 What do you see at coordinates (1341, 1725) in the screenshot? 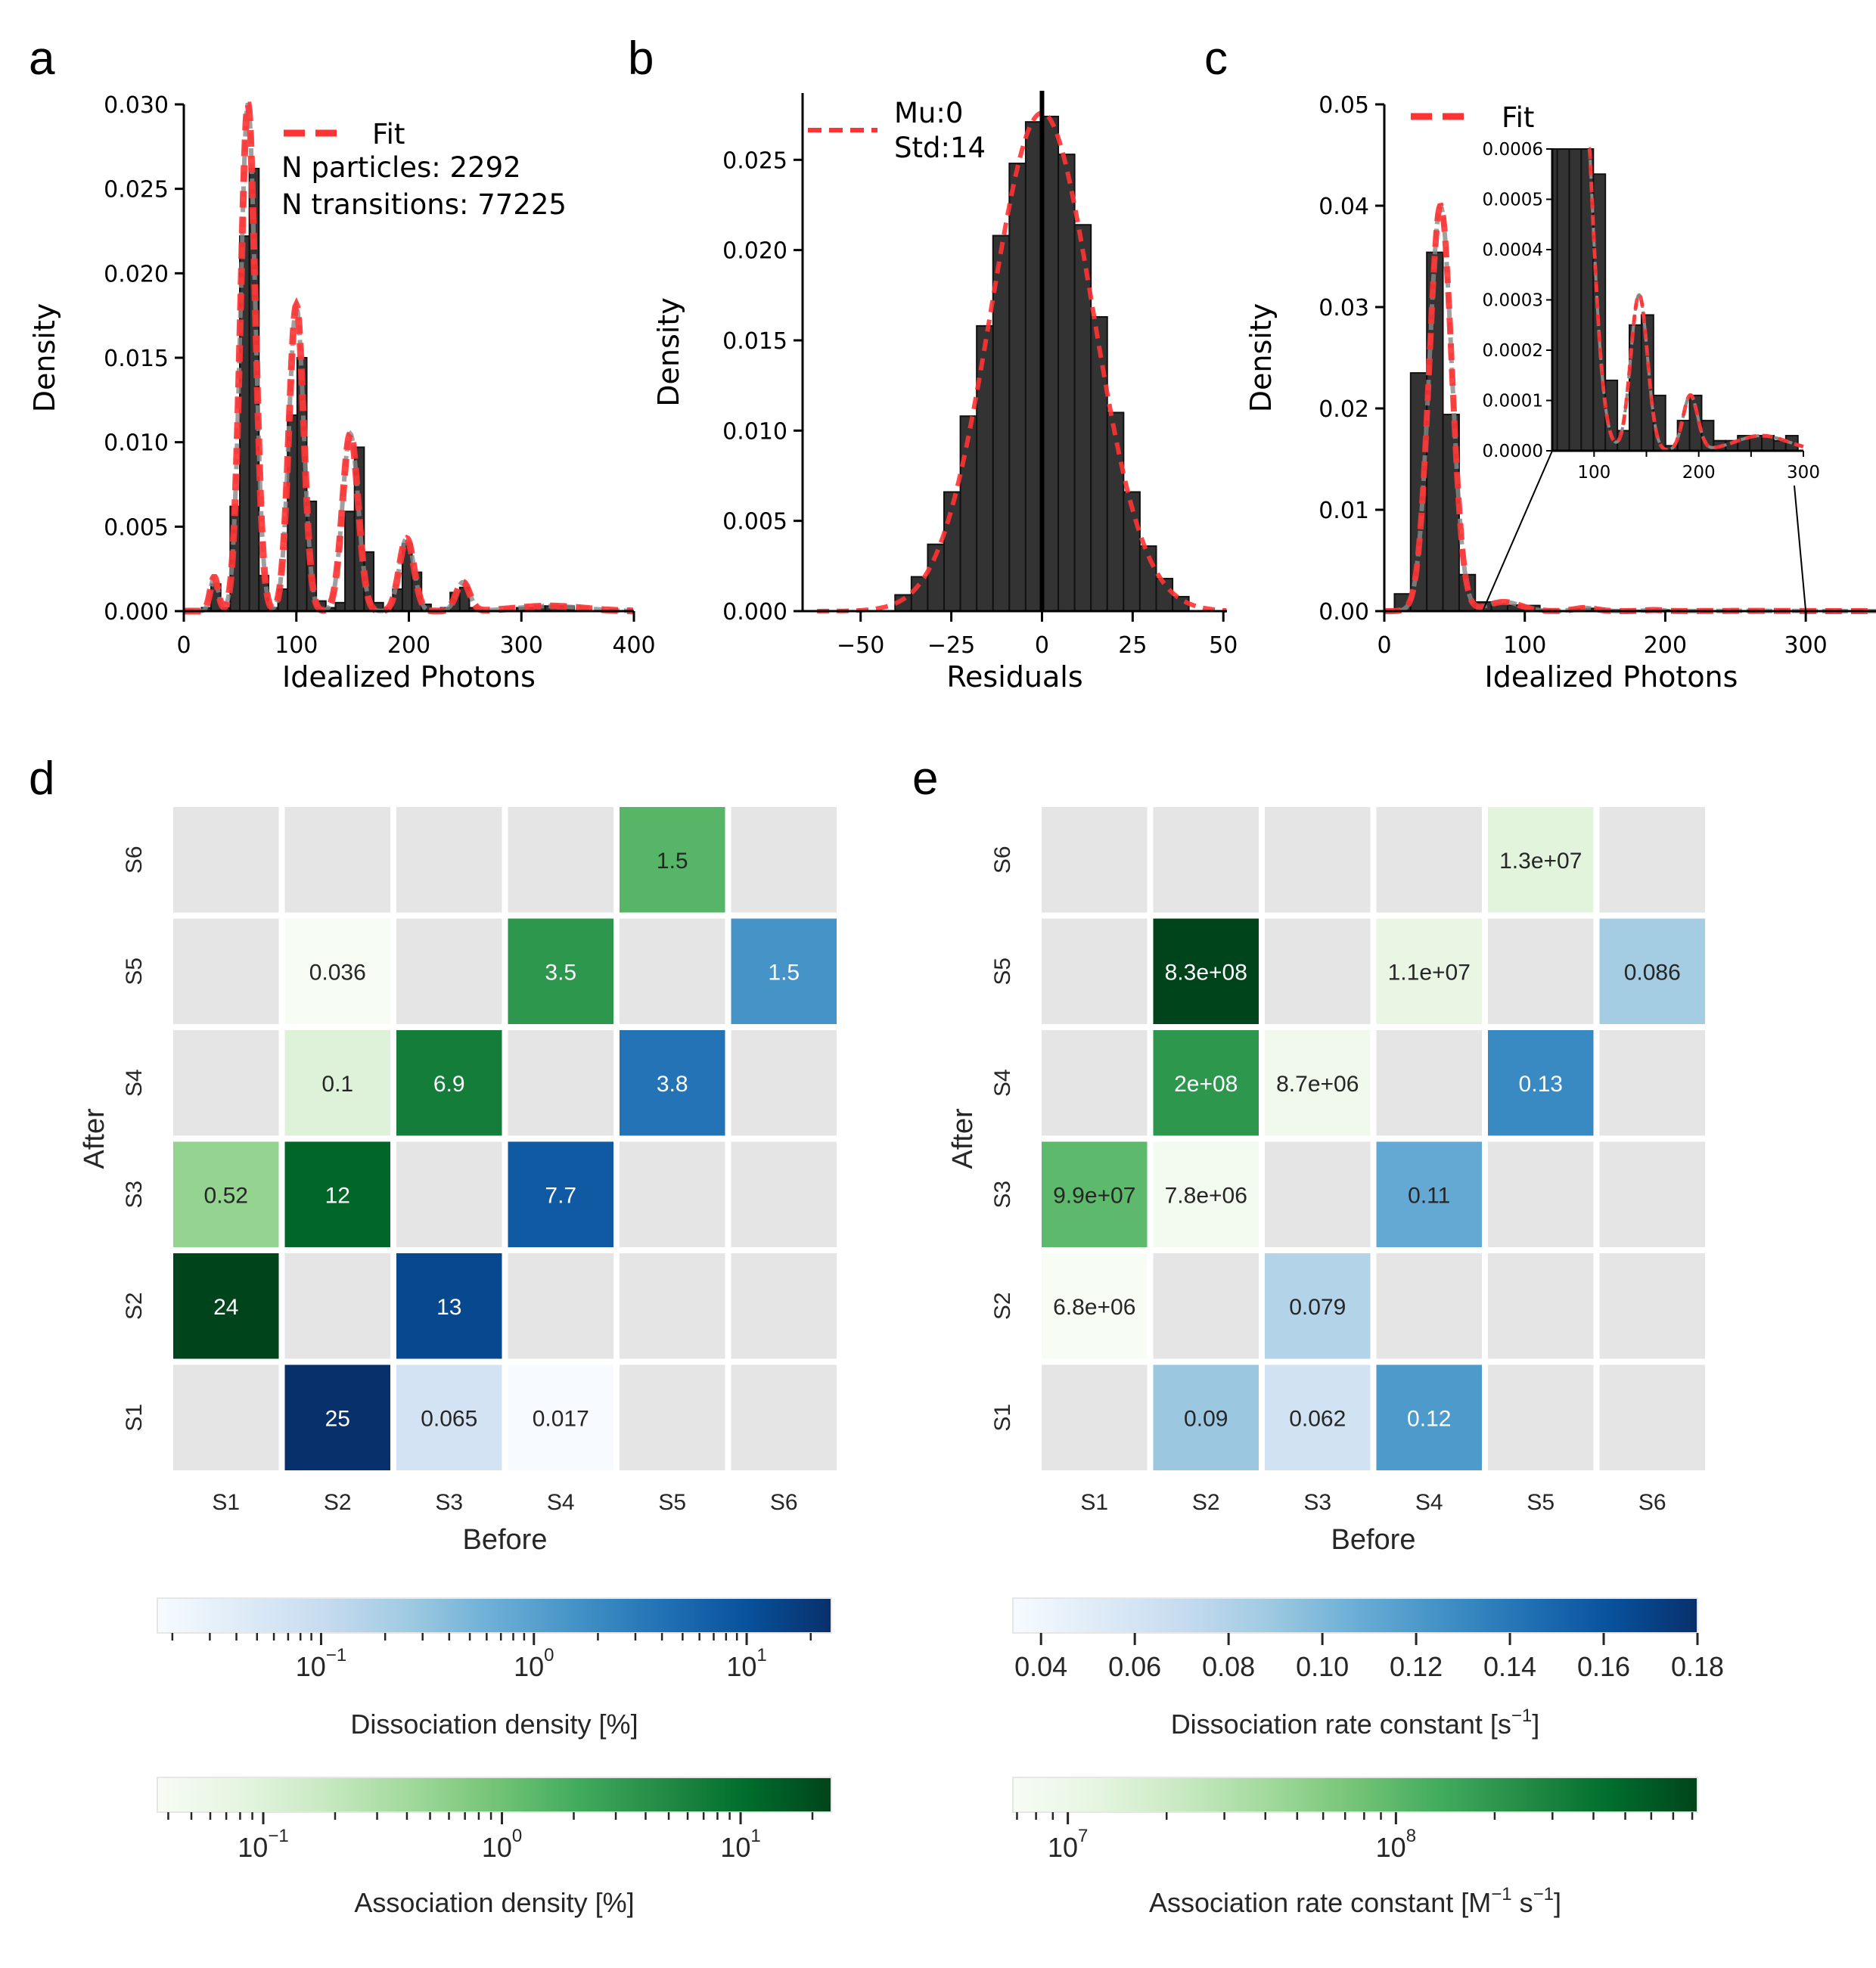
I see `label-text: Dissociation rate constant [s` at bounding box center [1341, 1725].